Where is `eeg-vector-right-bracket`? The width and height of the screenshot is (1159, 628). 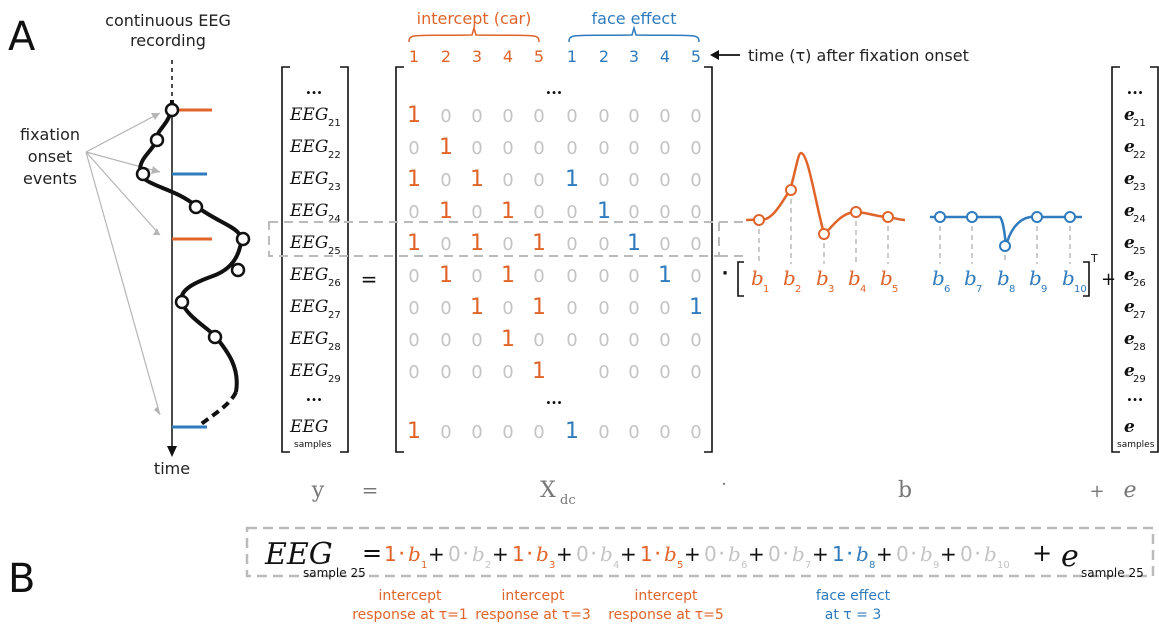
eeg-vector-right-bracket is located at coordinates (344, 259).